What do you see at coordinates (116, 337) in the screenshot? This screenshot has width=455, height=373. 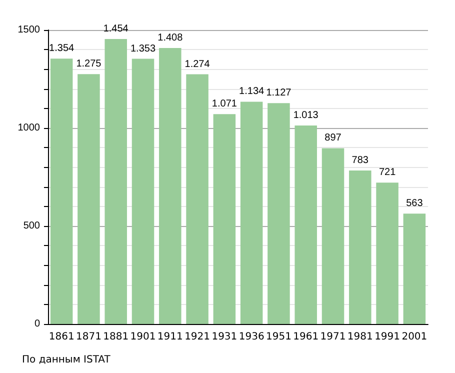 I see `x-tick-label: 1881` at bounding box center [116, 337].